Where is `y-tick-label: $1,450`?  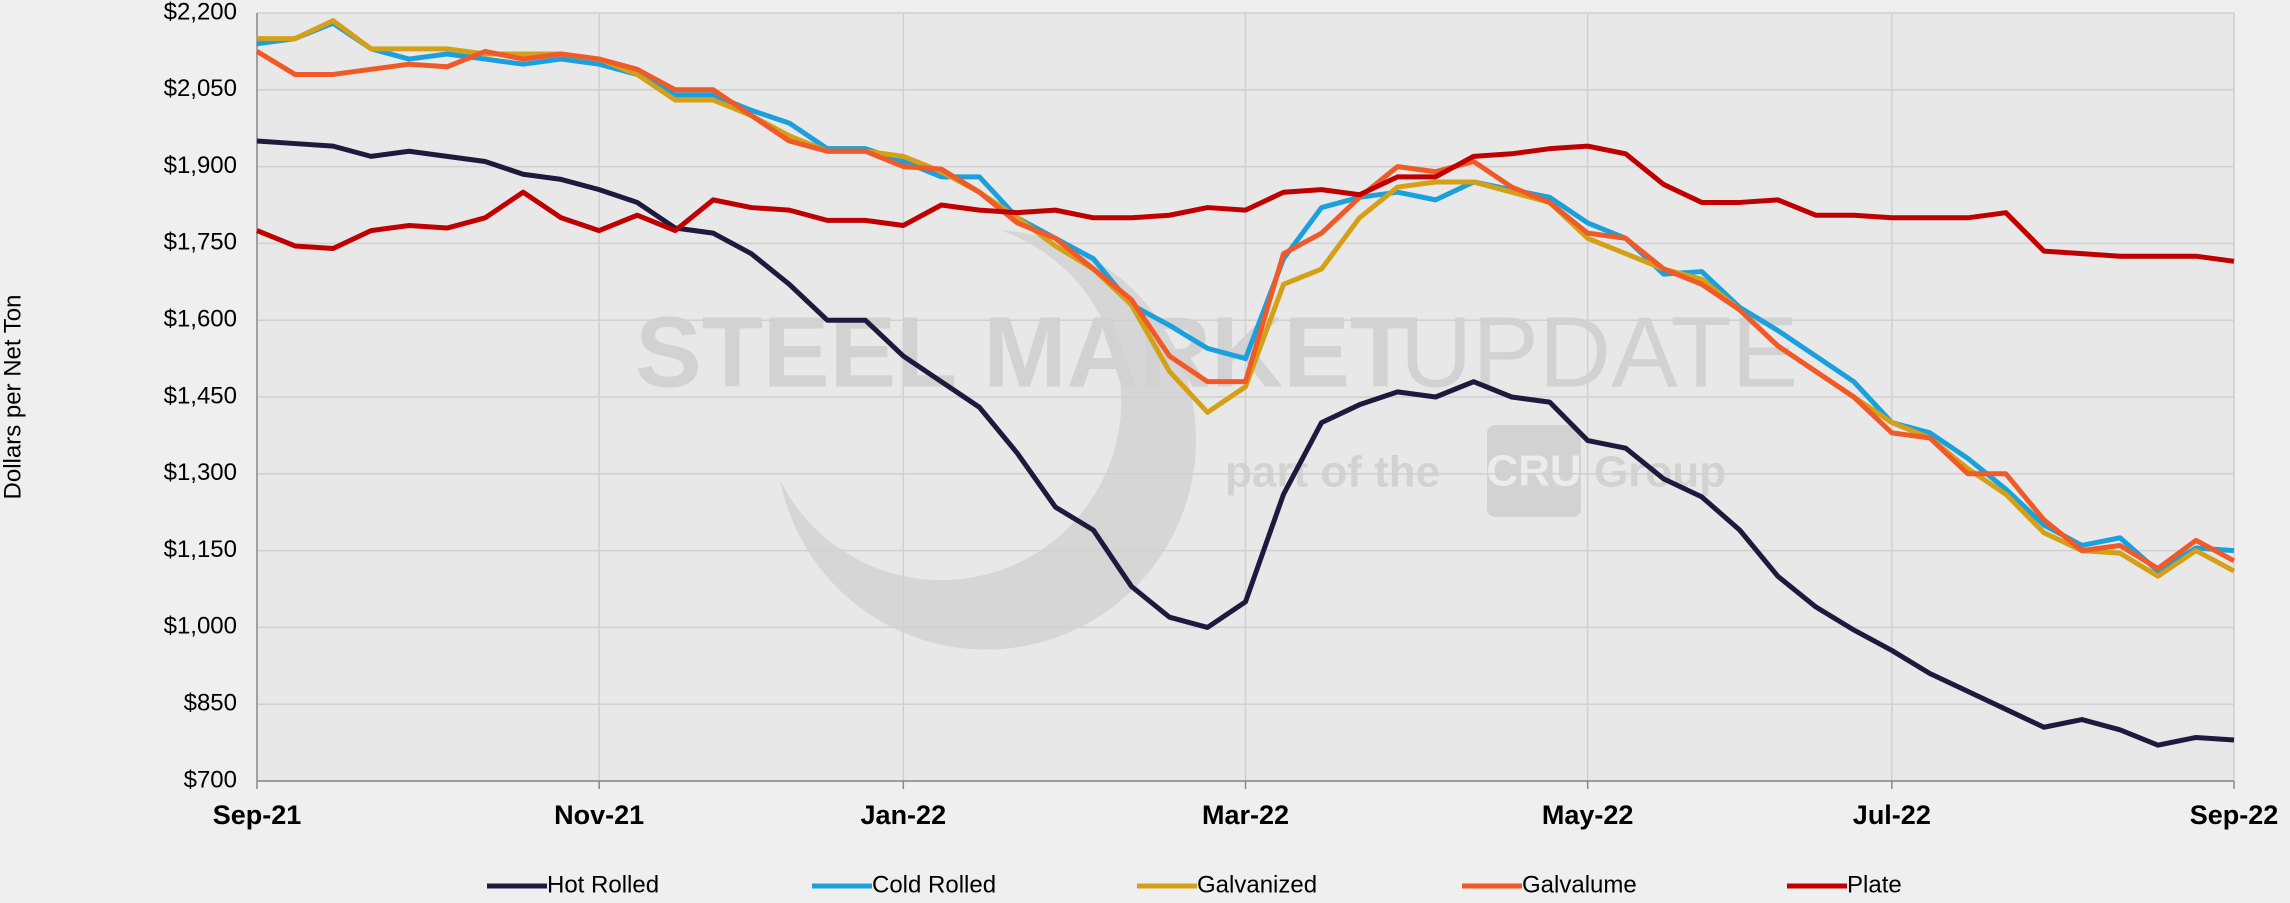 y-tick-label: $1,450 is located at coordinates (200, 395).